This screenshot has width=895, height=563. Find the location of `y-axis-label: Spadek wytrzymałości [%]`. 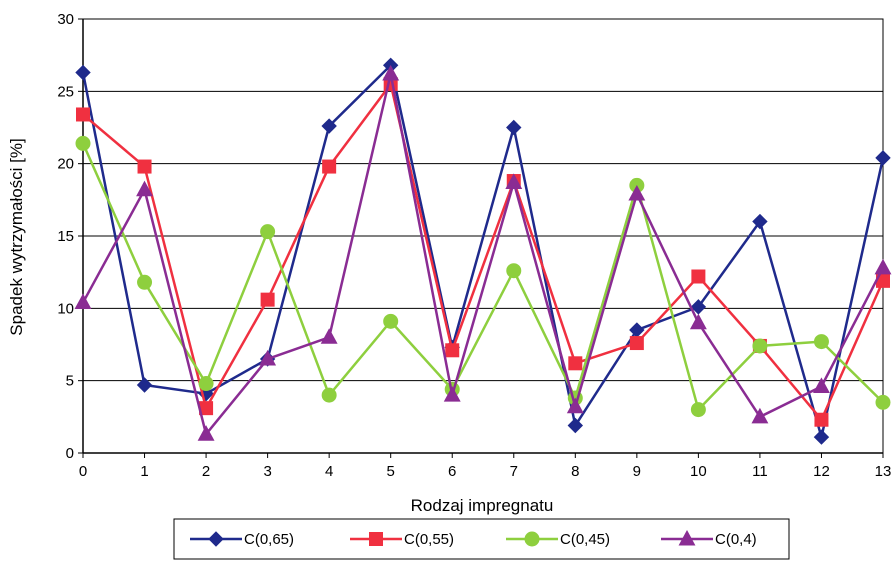

y-axis-label: Spadek wytrzymałości [%] is located at coordinates (16, 236).